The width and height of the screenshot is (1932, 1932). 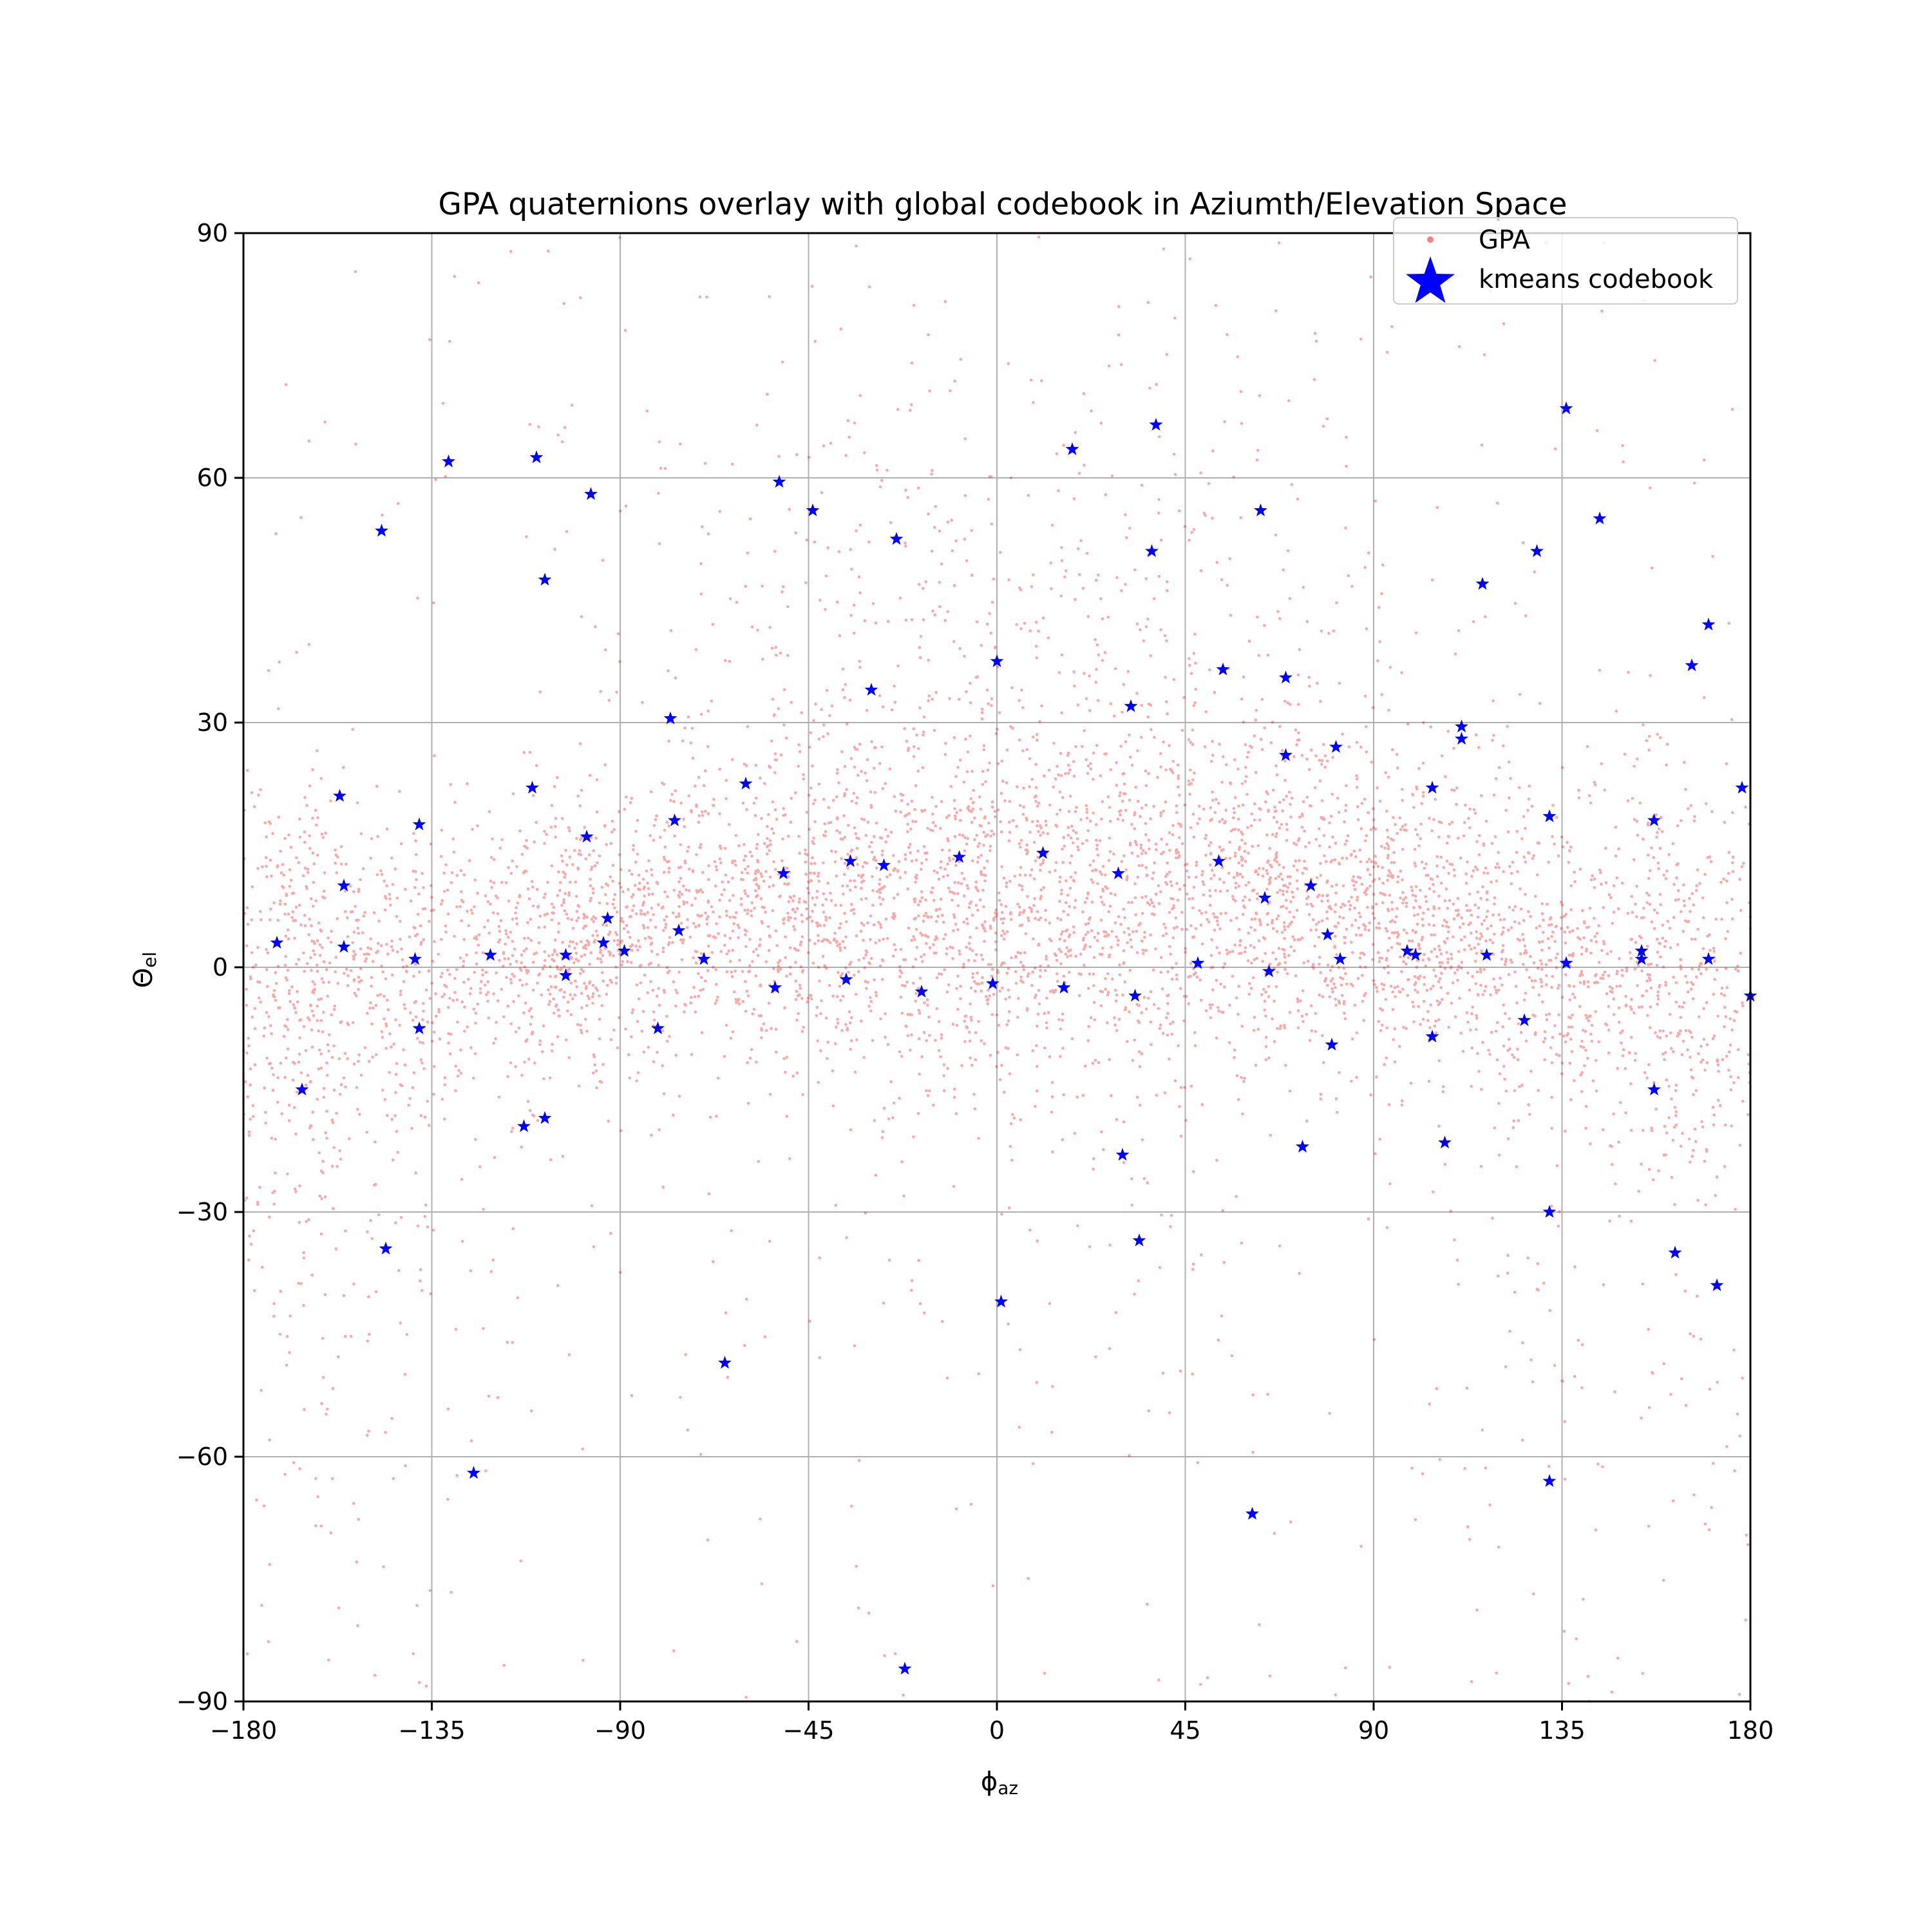 What do you see at coordinates (997, 1731) in the screenshot?
I see `x-tick-label: 0` at bounding box center [997, 1731].